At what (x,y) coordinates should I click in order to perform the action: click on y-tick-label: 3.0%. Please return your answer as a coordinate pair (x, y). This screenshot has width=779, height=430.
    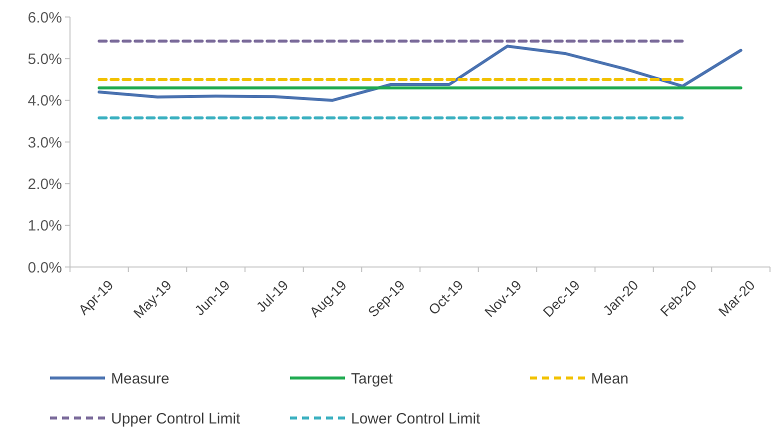
    Looking at the image, I should click on (45, 143).